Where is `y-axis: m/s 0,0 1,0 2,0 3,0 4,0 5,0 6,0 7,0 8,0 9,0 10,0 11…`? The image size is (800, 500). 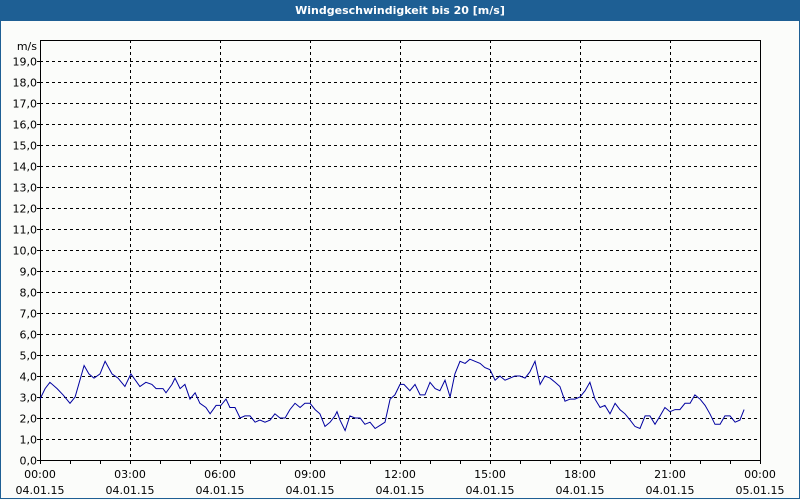
y-axis: m/s 0,0 1,0 2,0 3,0 4,0 5,0 6,0 7,0 8,0 9,0 10,0 11… is located at coordinates (26, 254).